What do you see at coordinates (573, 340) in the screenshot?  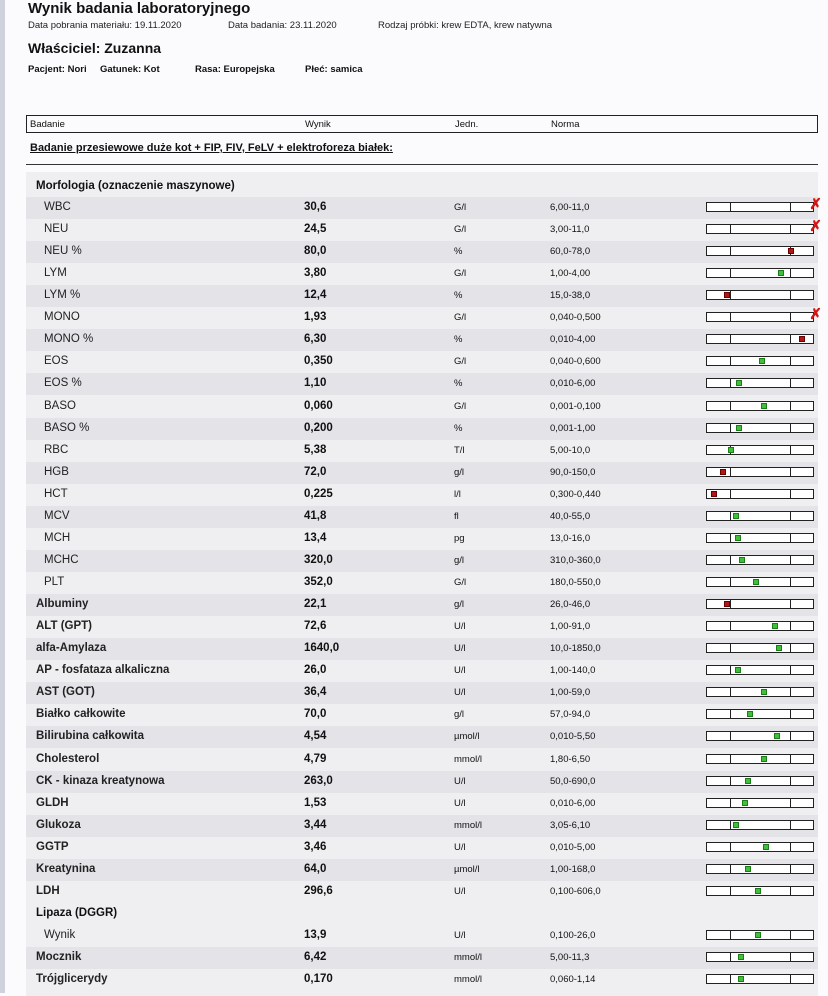 I see `reference-range: 0,010-4,00` at bounding box center [573, 340].